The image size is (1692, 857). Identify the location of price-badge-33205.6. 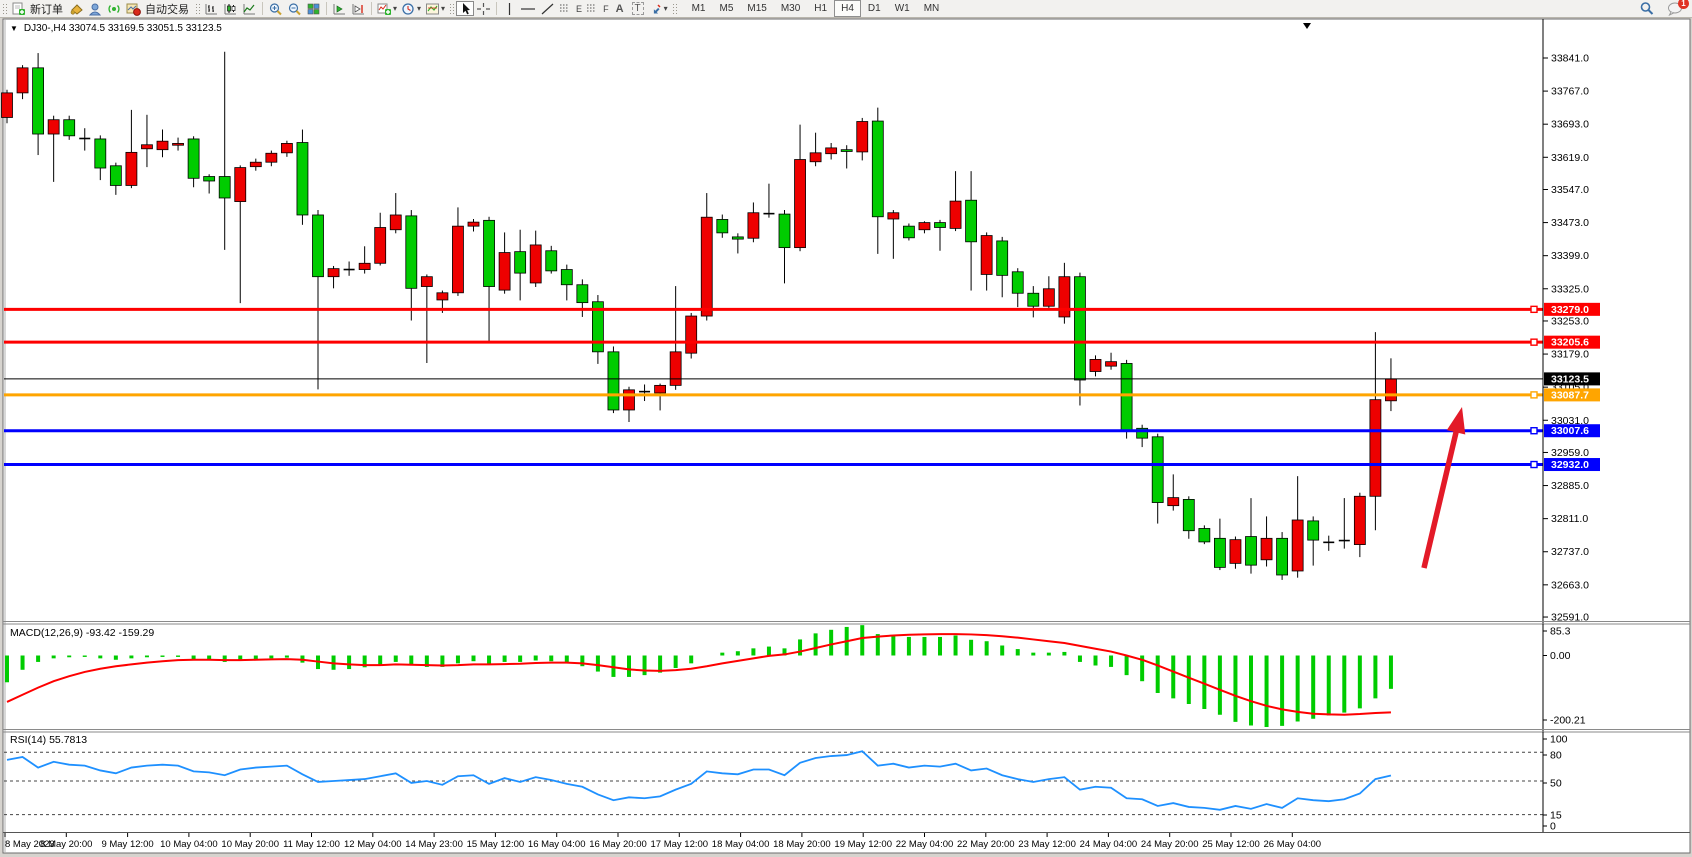
(1572, 342).